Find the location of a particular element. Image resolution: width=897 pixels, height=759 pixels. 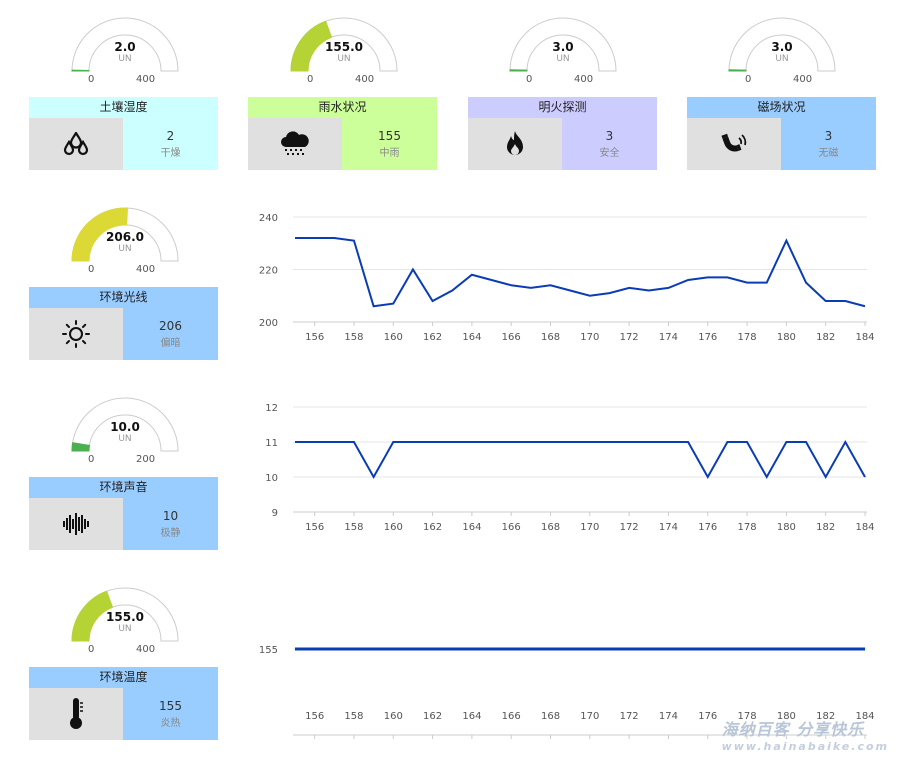

y-tick-label: 155 is located at coordinates (268, 650).